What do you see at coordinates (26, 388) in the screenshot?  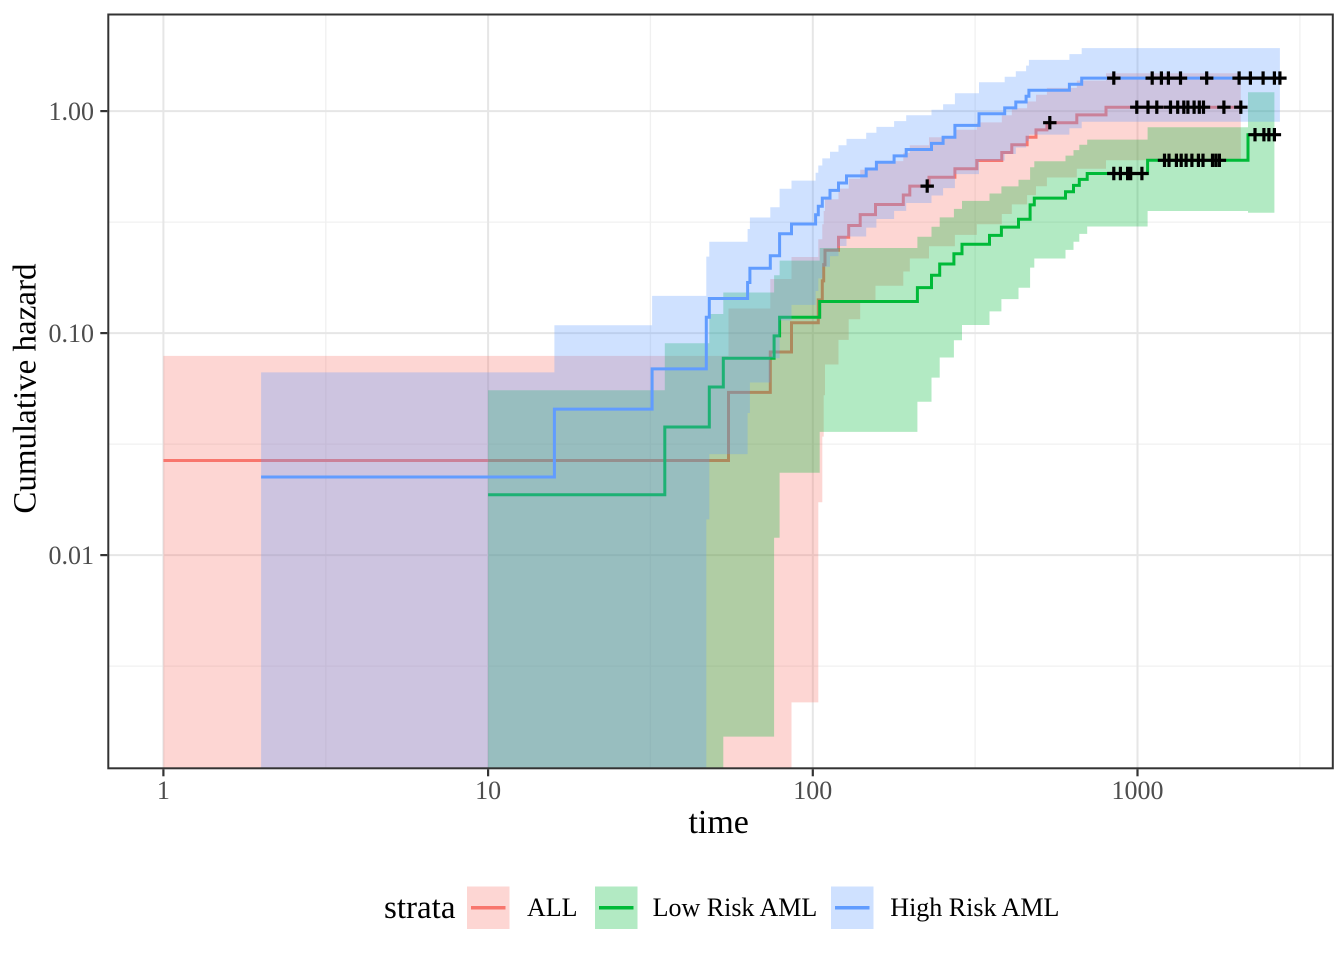 I see `svg-text: Cumulative hazard` at bounding box center [26, 388].